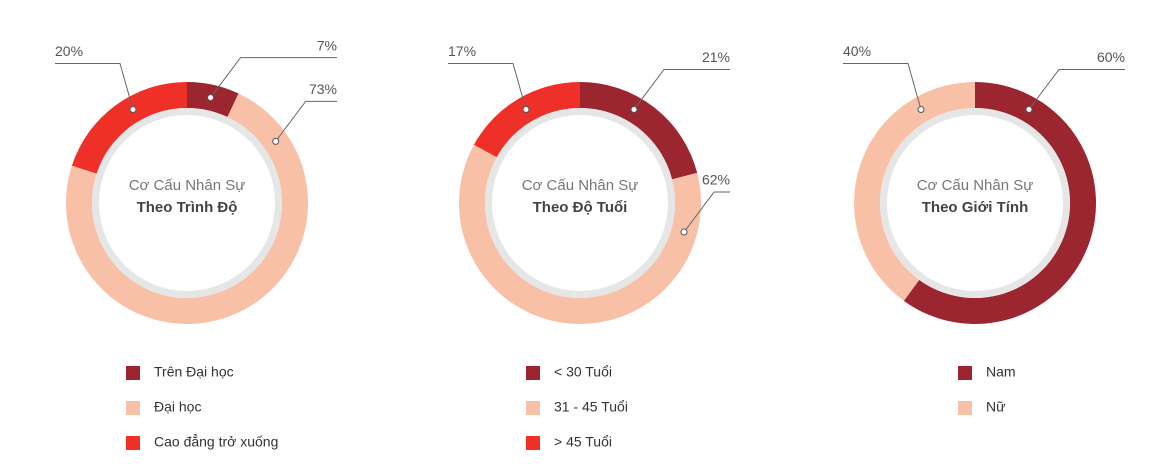  I want to click on value-label: 62%, so click(716, 180).